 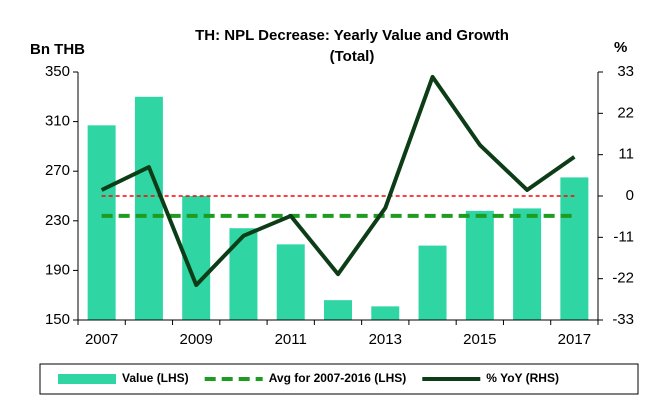 What do you see at coordinates (57, 220) in the screenshot?
I see `y-tick-label: 230` at bounding box center [57, 220].